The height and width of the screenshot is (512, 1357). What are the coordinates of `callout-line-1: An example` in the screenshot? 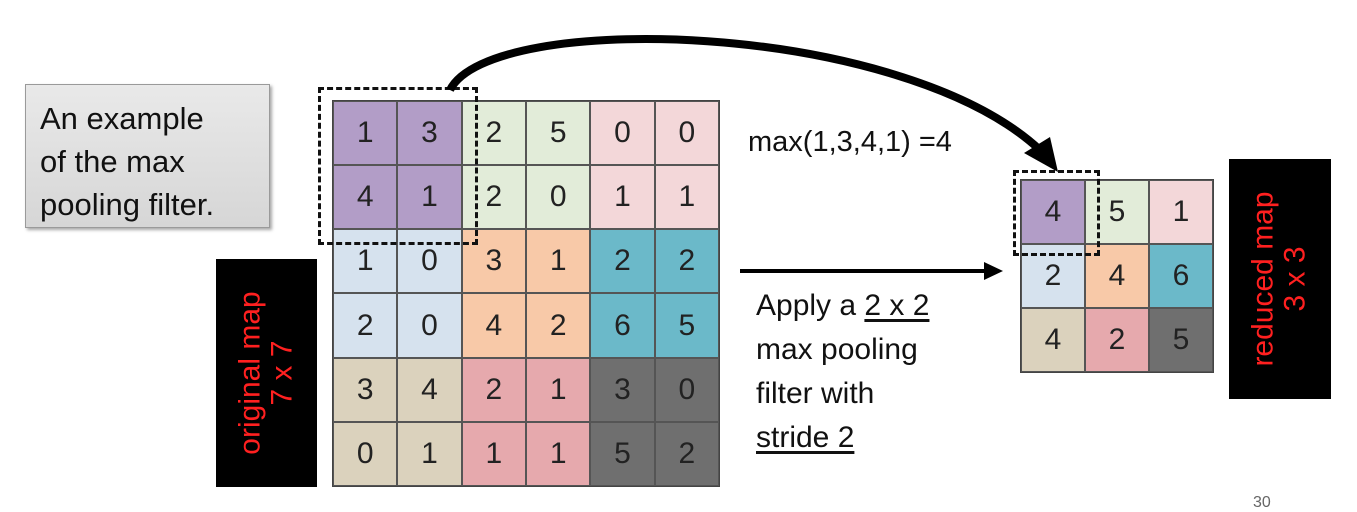 It's located at (122, 118).